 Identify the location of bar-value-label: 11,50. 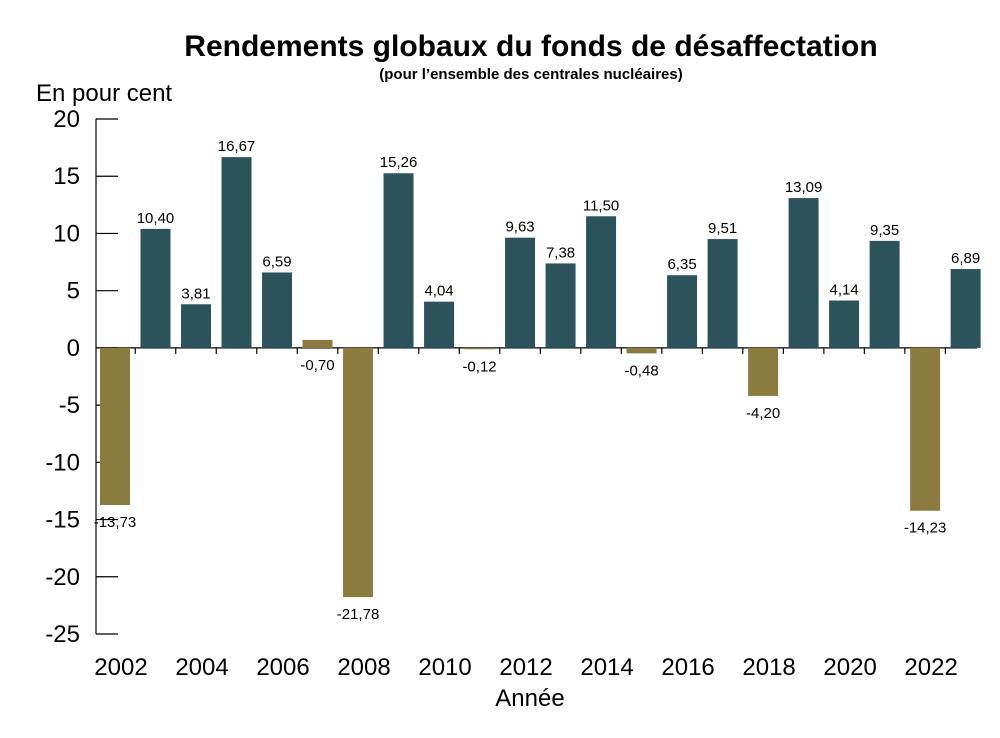
(601, 205).